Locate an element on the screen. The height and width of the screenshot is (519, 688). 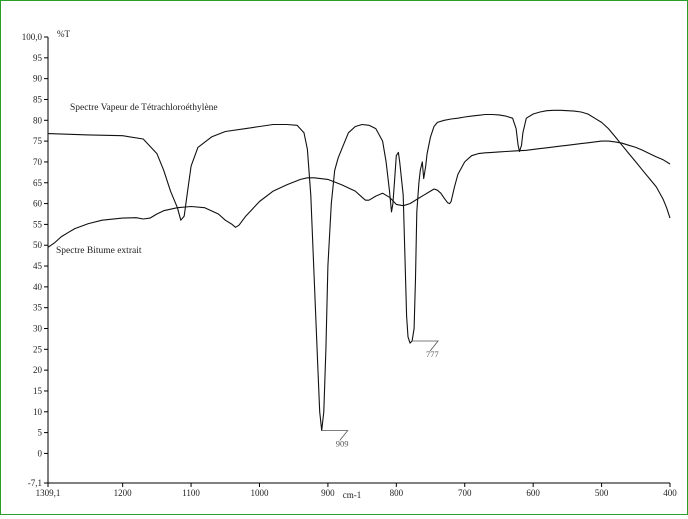
x-tick-label: 1000 is located at coordinates (259, 493).